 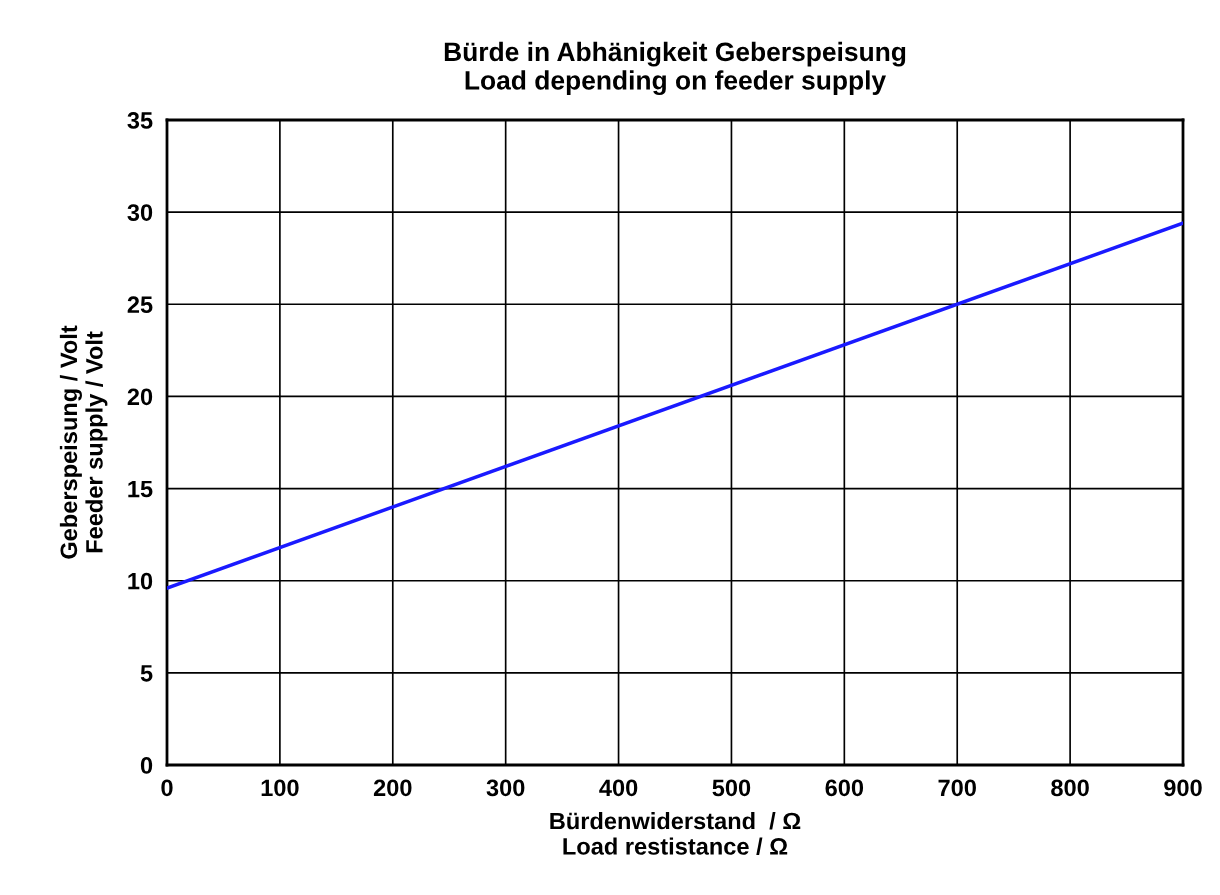 What do you see at coordinates (140, 305) in the screenshot?
I see `y-tick-label: 25` at bounding box center [140, 305].